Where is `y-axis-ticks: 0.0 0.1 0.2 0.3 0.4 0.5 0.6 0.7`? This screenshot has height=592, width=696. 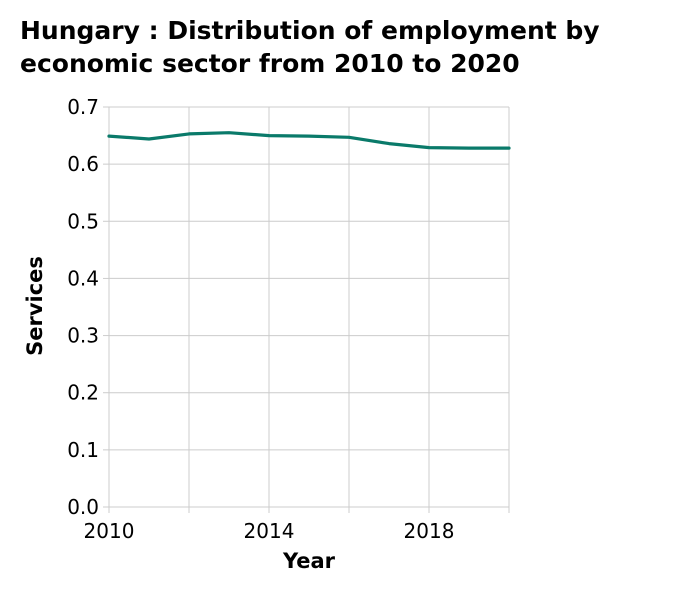 y-axis-ticks: 0.0 0.1 0.2 0.3 0.4 0.5 0.6 0.7 is located at coordinates (83, 307).